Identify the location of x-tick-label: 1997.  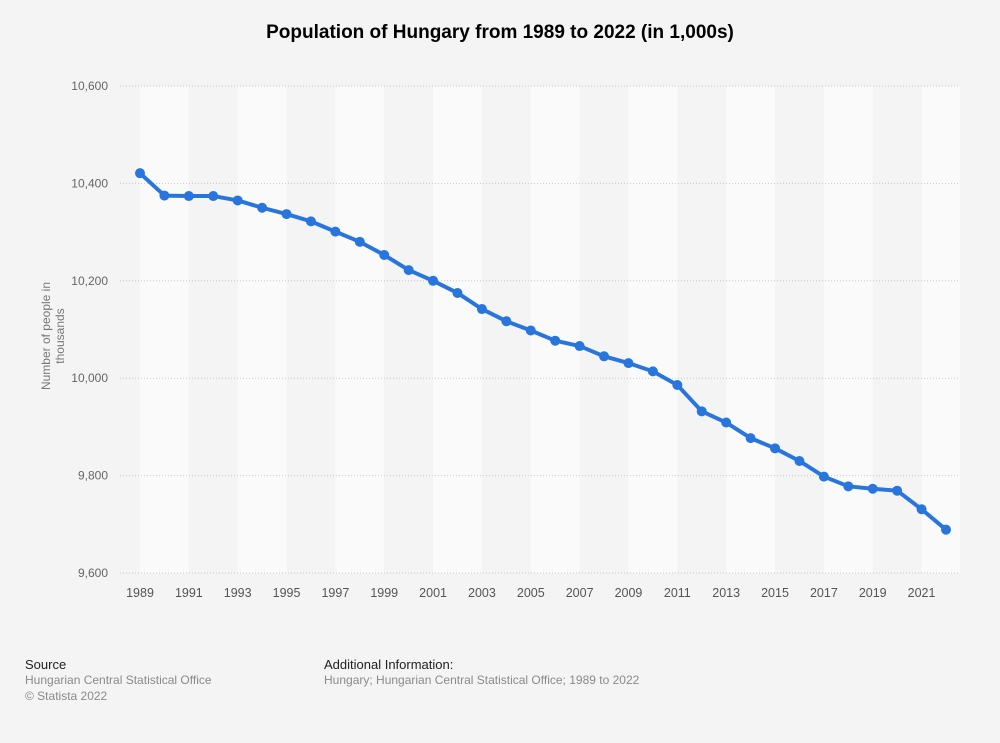
(335, 593).